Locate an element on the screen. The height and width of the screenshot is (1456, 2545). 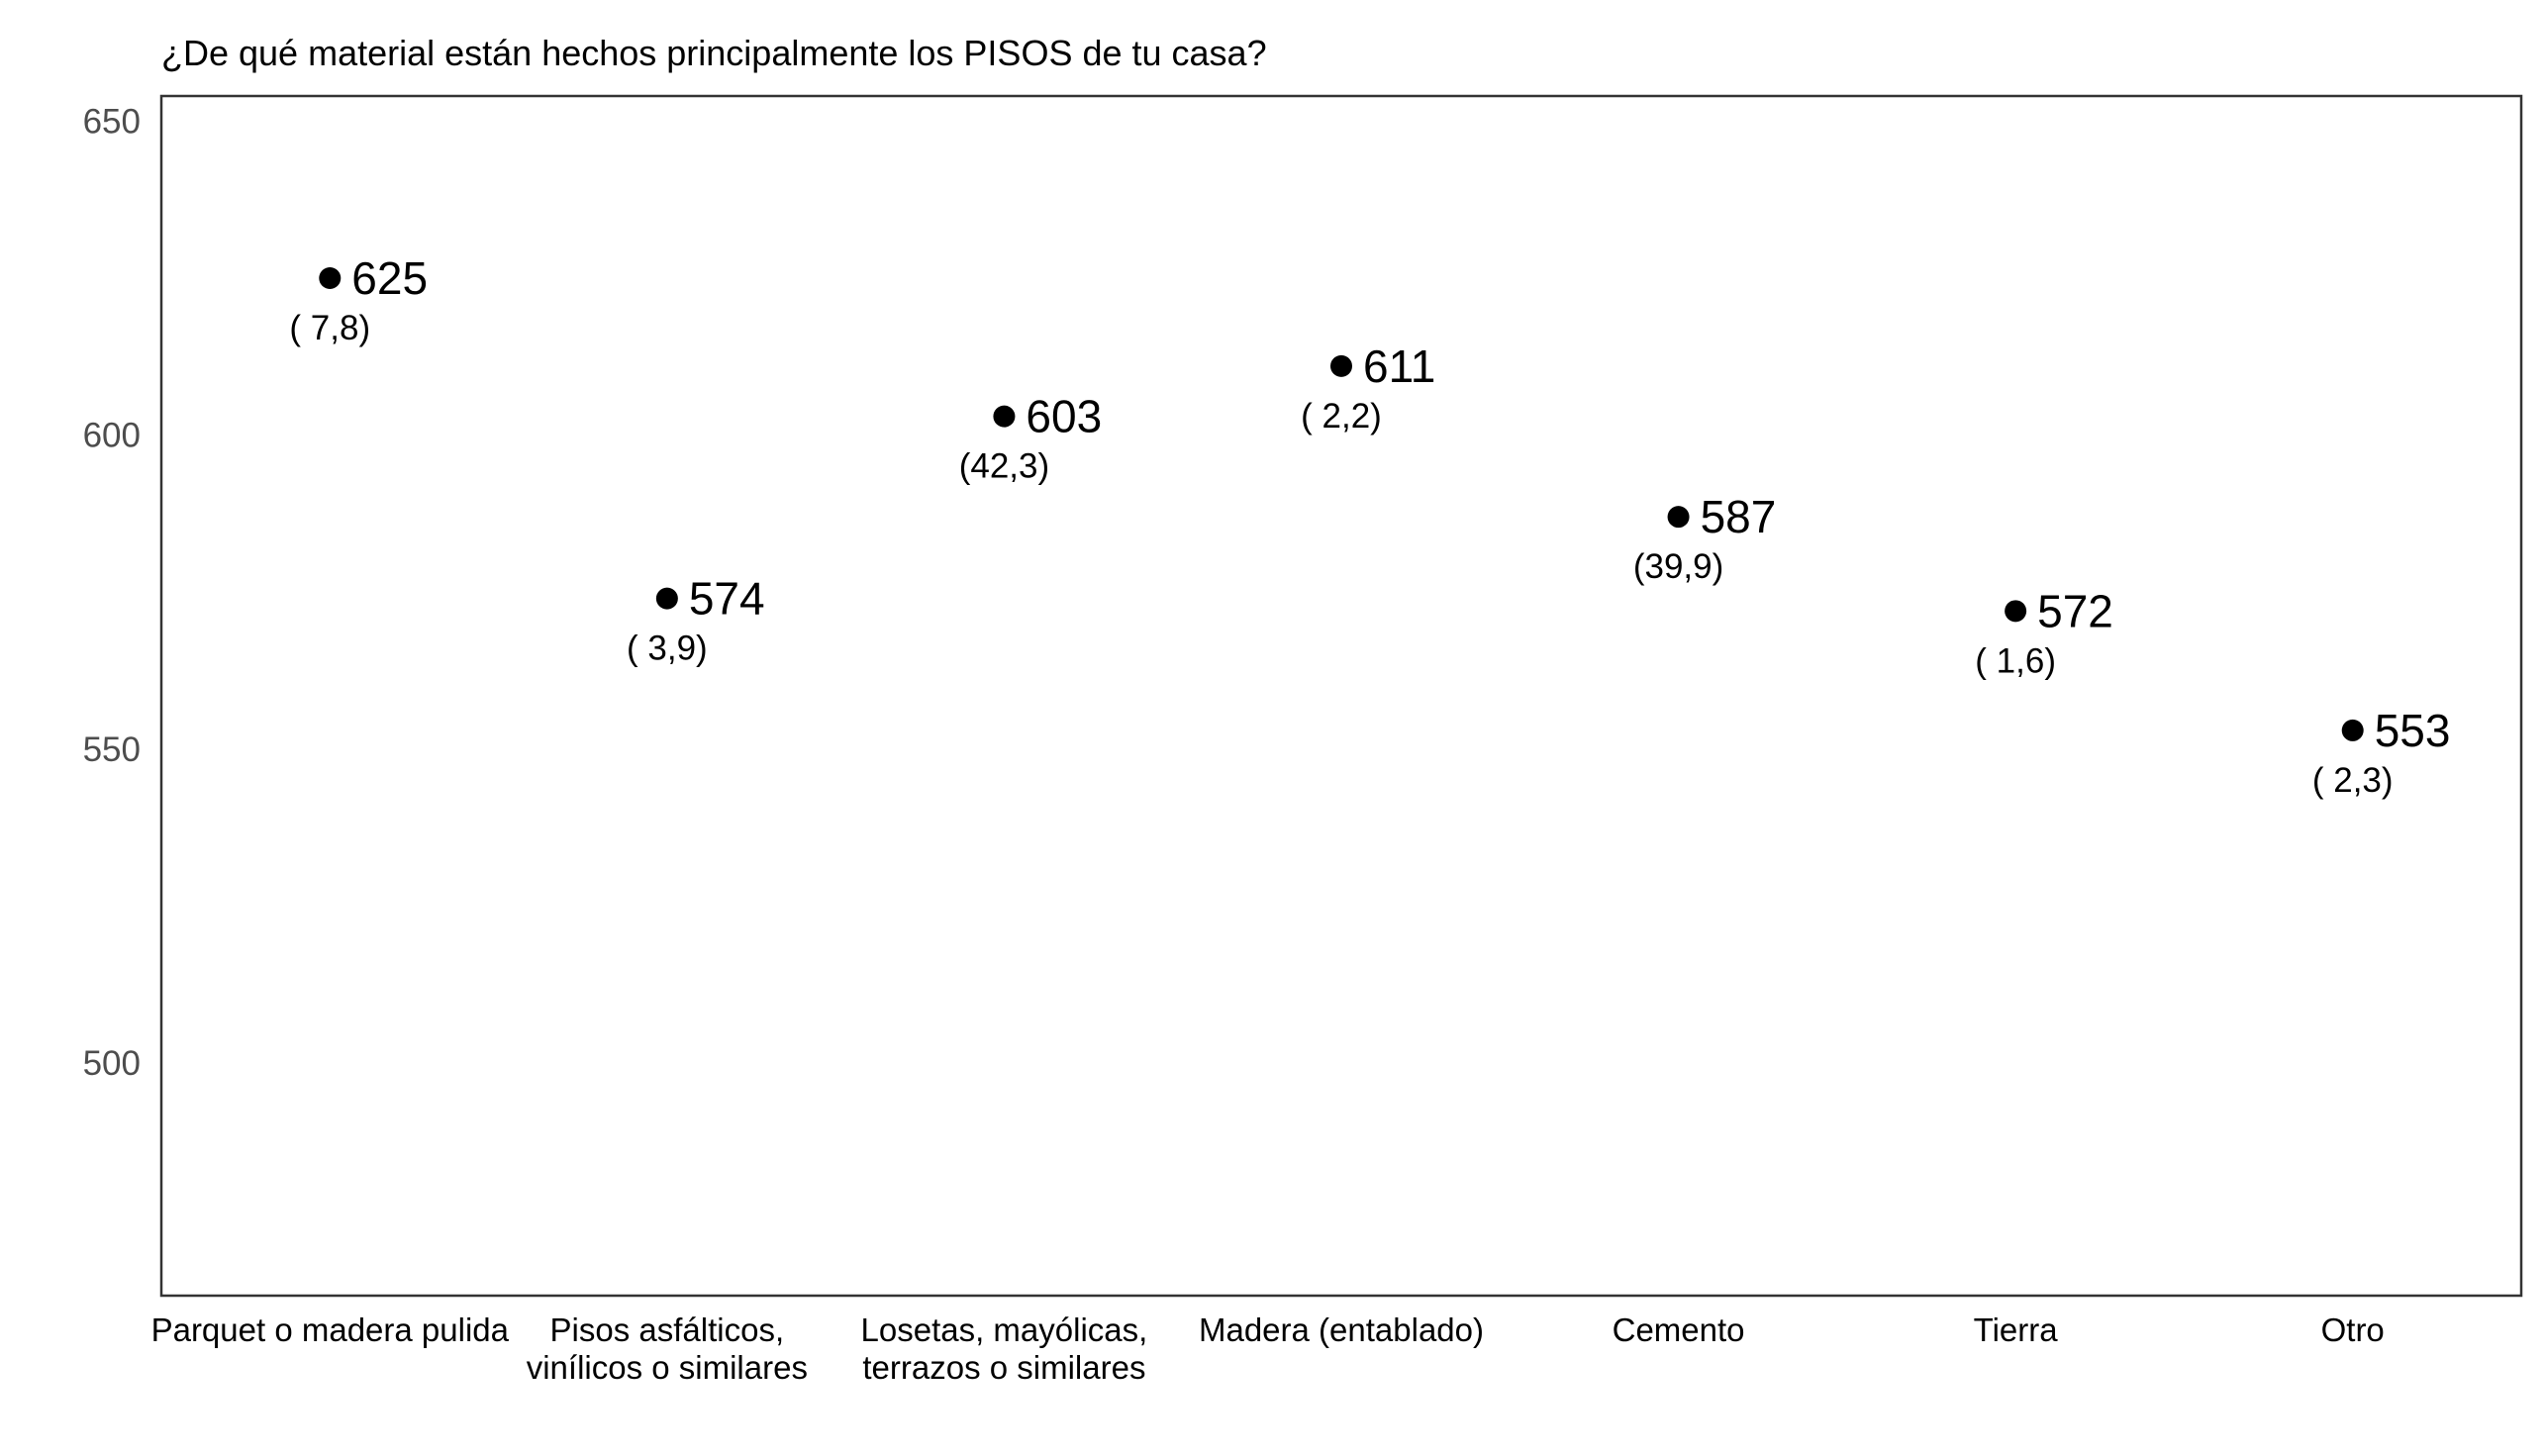
data-value-label: 625 is located at coordinates (389, 278).